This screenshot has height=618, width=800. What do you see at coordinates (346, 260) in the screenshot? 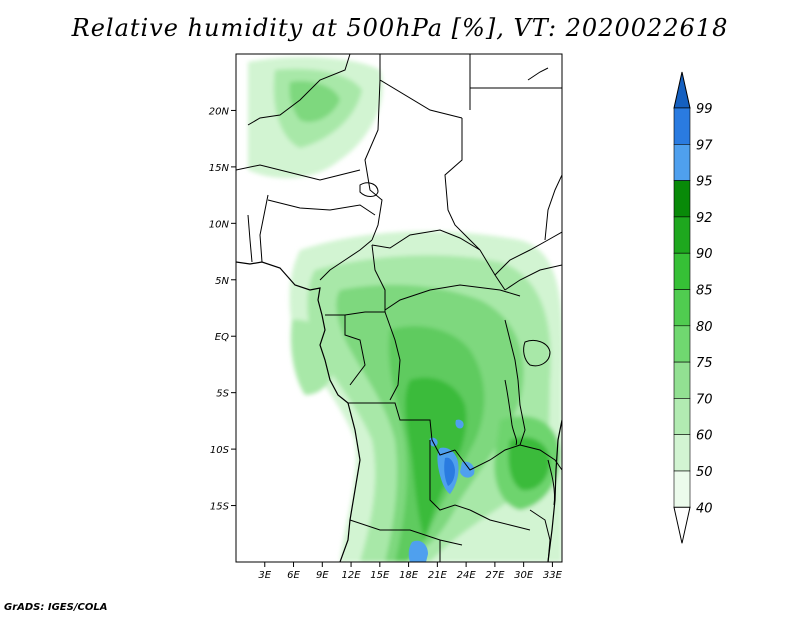
I see `border-nigeria-cameroon` at bounding box center [346, 260].